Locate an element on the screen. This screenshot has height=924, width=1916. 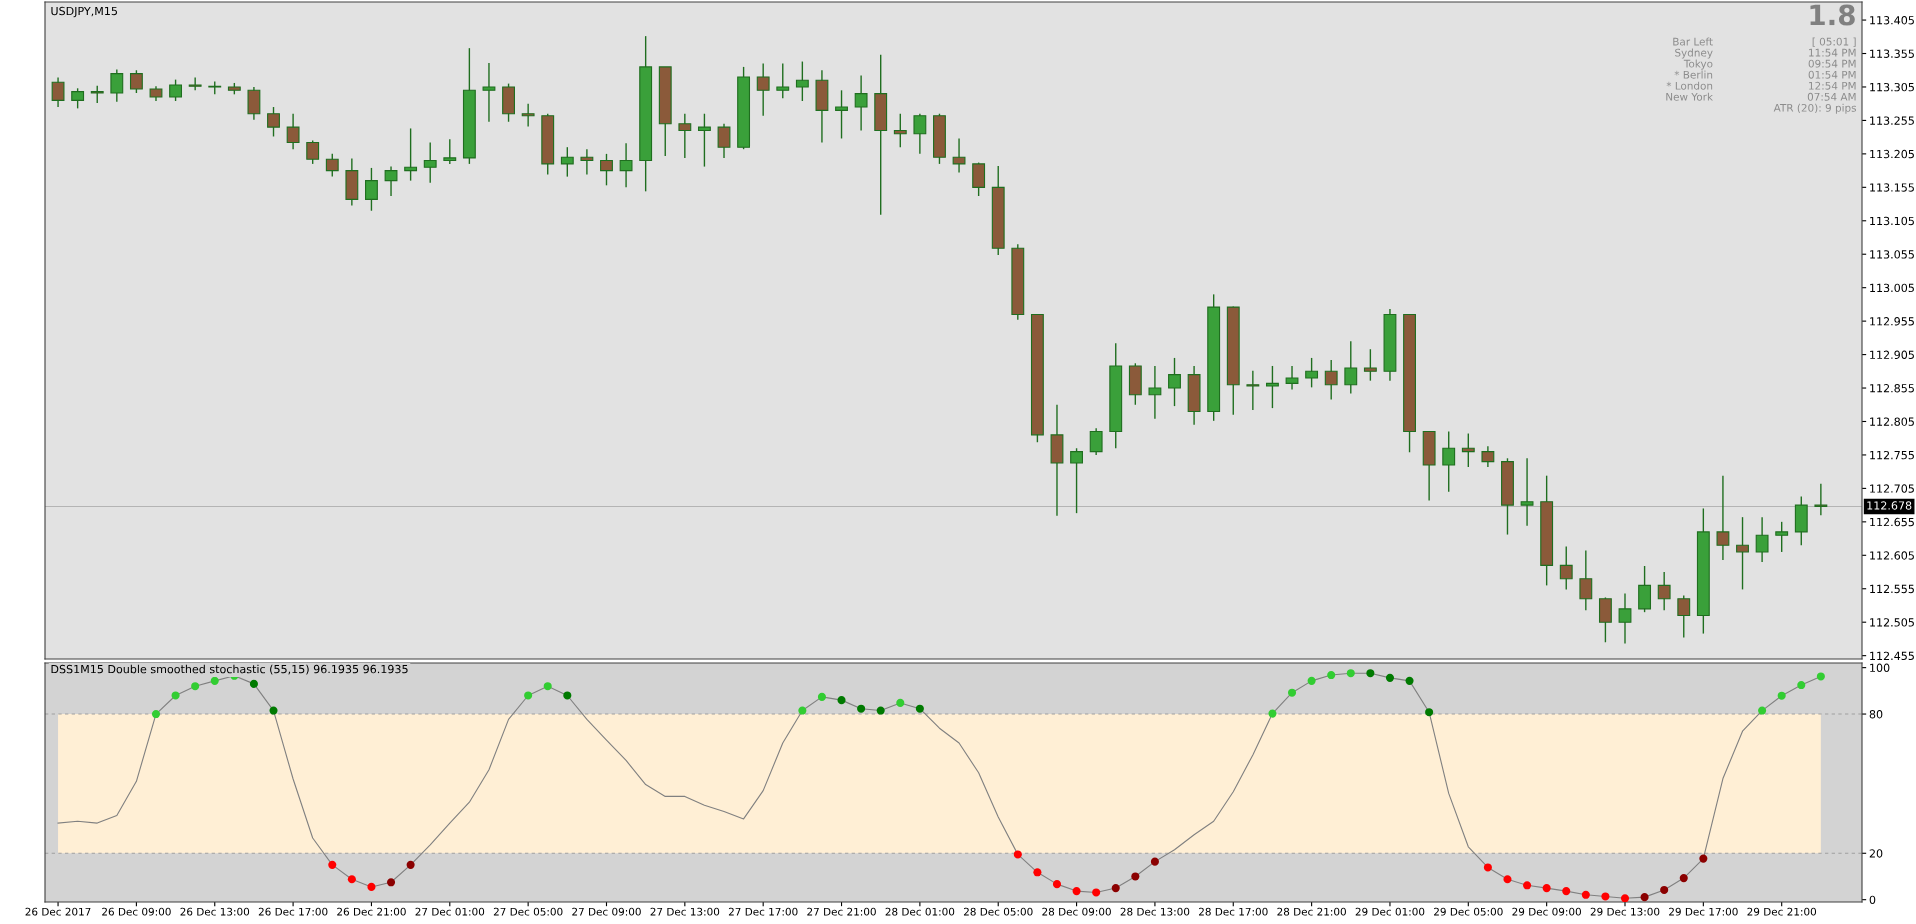
y-tick-label: 113.055 is located at coordinates (1892, 254).